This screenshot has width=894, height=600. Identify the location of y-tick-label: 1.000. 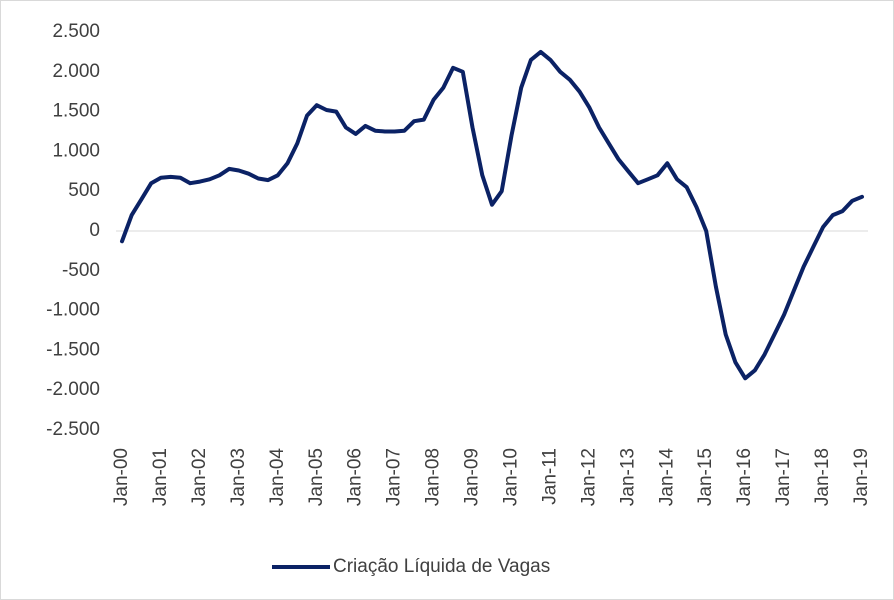
(76, 150).